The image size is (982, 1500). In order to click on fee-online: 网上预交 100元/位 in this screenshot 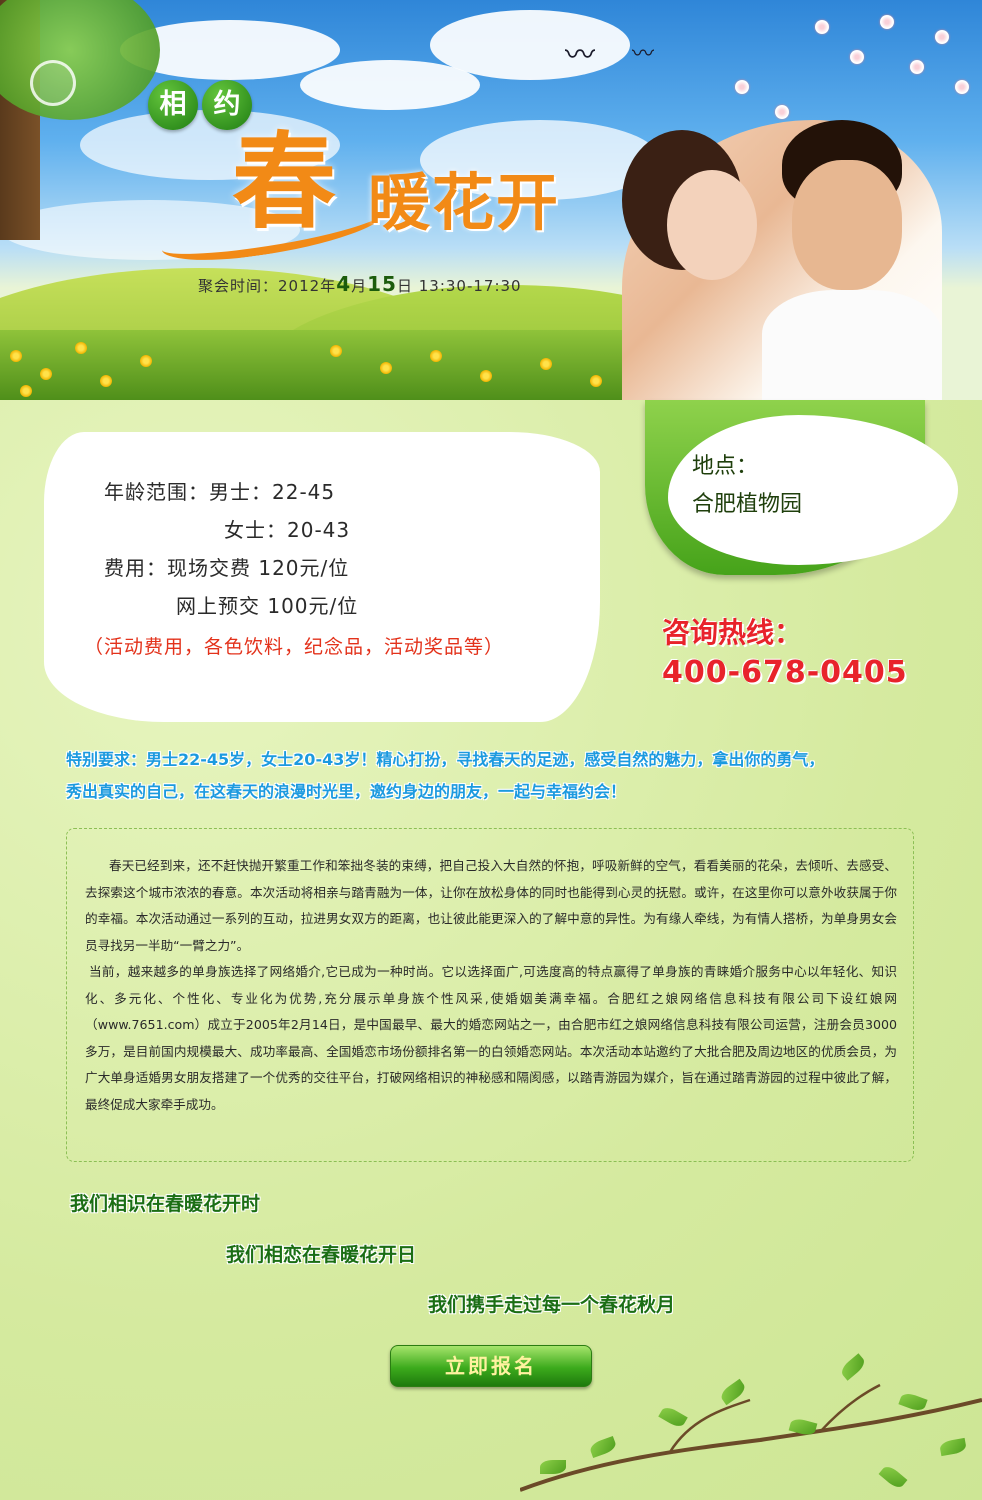, I will do `click(267, 606)`.